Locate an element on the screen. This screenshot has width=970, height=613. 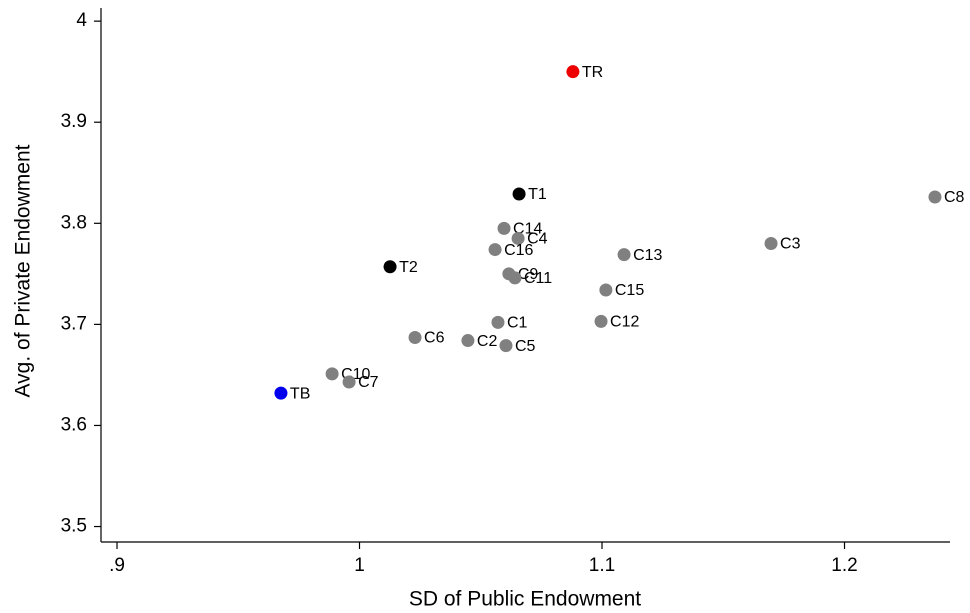
point-label: C13 is located at coordinates (647, 255).